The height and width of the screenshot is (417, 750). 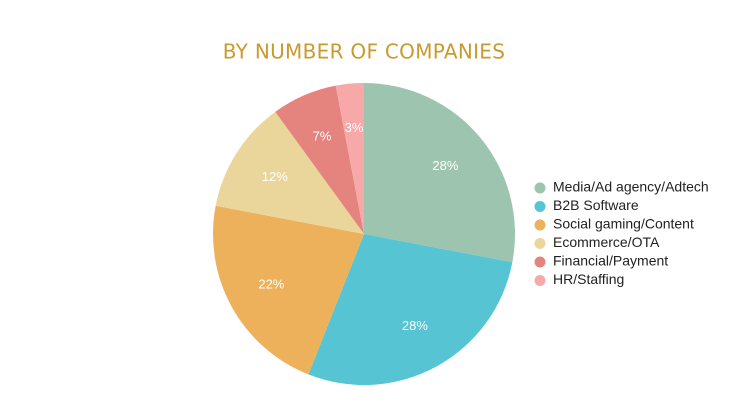 I want to click on slice-label: 7%, so click(x=322, y=135).